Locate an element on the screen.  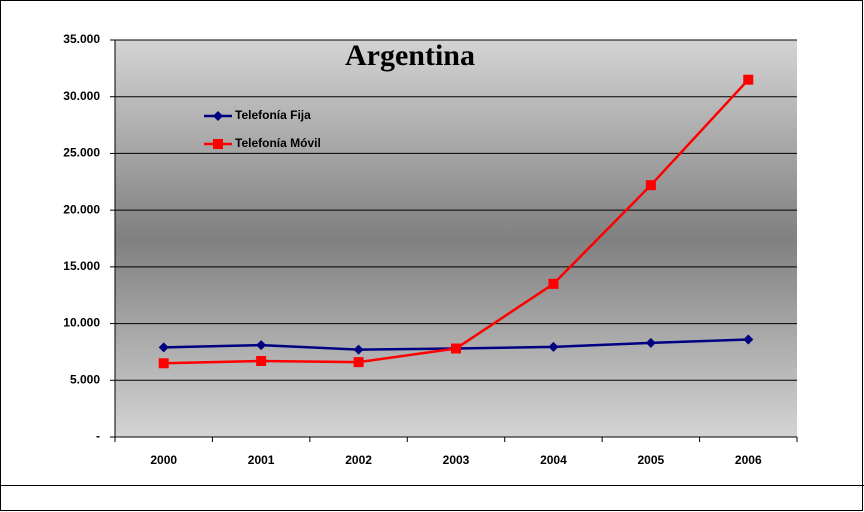
x-tick-label: 2004 is located at coordinates (553, 460).